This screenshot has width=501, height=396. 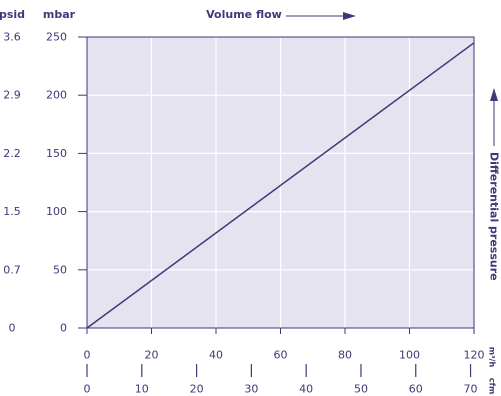 What do you see at coordinates (12, 14) in the screenshot?
I see `y-unit-psid: psid` at bounding box center [12, 14].